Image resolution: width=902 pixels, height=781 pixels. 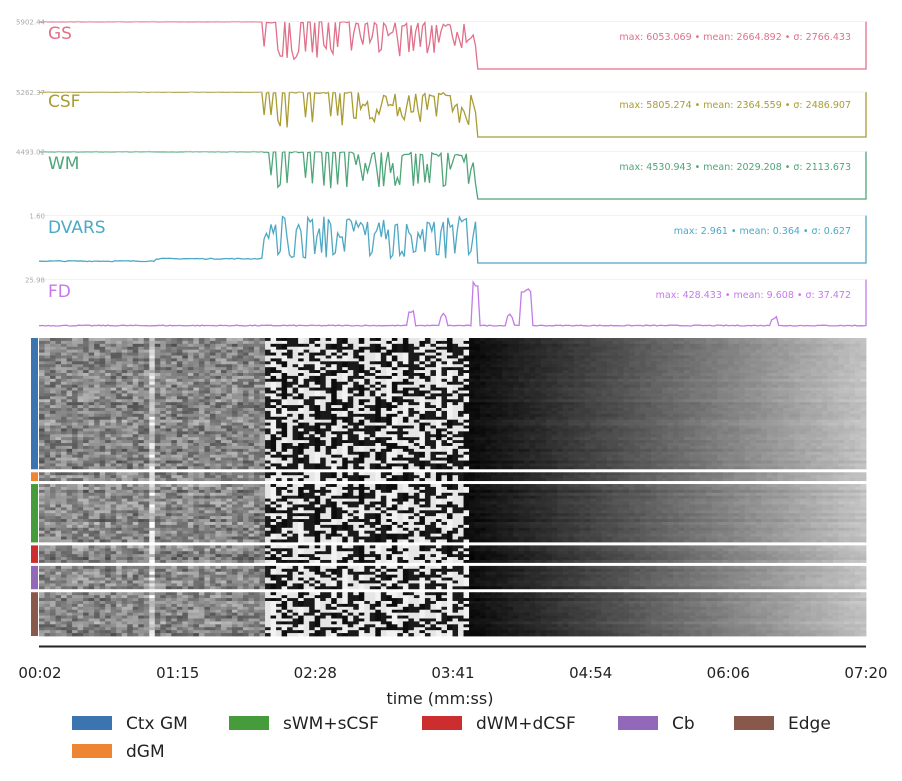 I want to click on trace-line-dvars, so click(x=453, y=239).